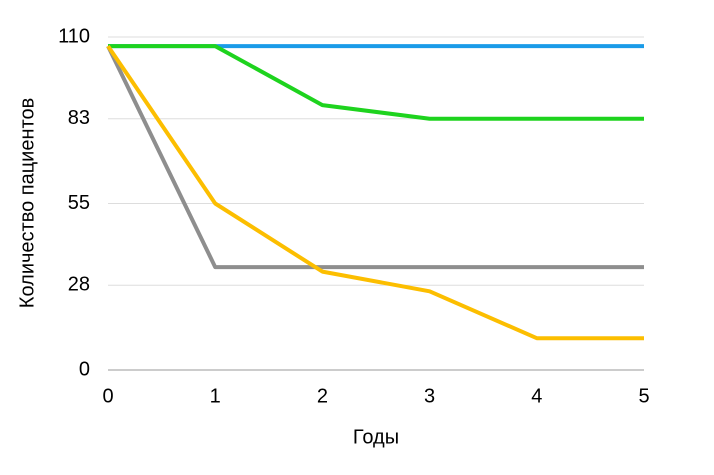 Image resolution: width=714 pixels, height=475 pixels. Describe the element at coordinates (27, 203) in the screenshot. I see `y-axis-title: Количество пациентов` at that location.